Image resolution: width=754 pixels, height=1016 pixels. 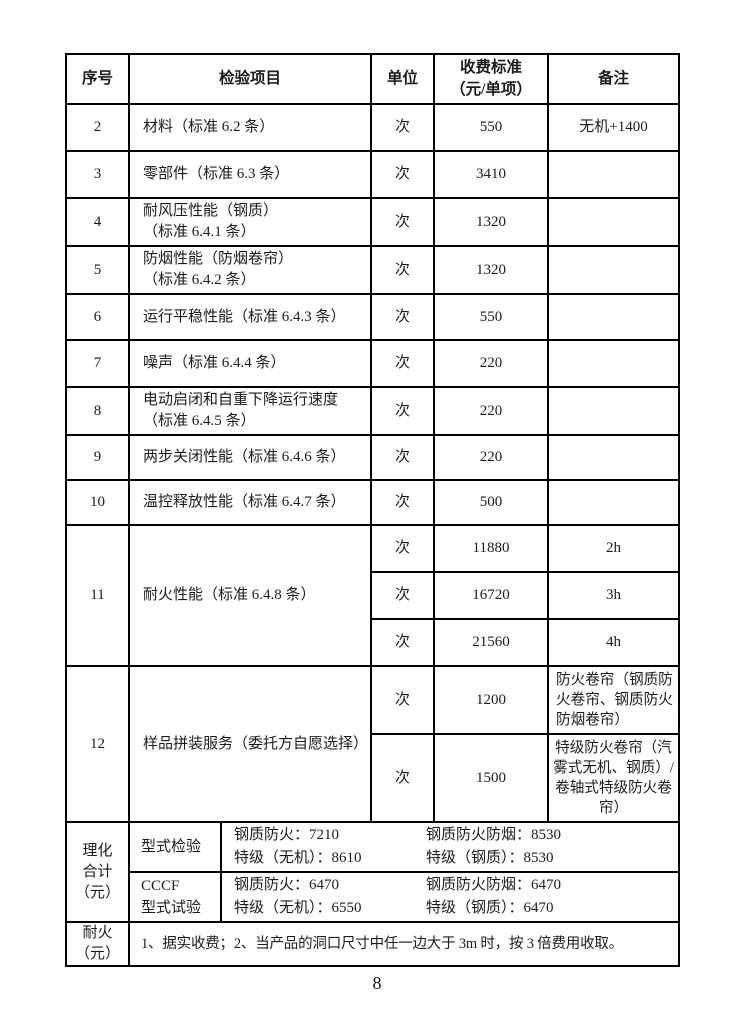 What do you see at coordinates (491, 548) in the screenshot?
I see `fee-value: 11880` at bounding box center [491, 548].